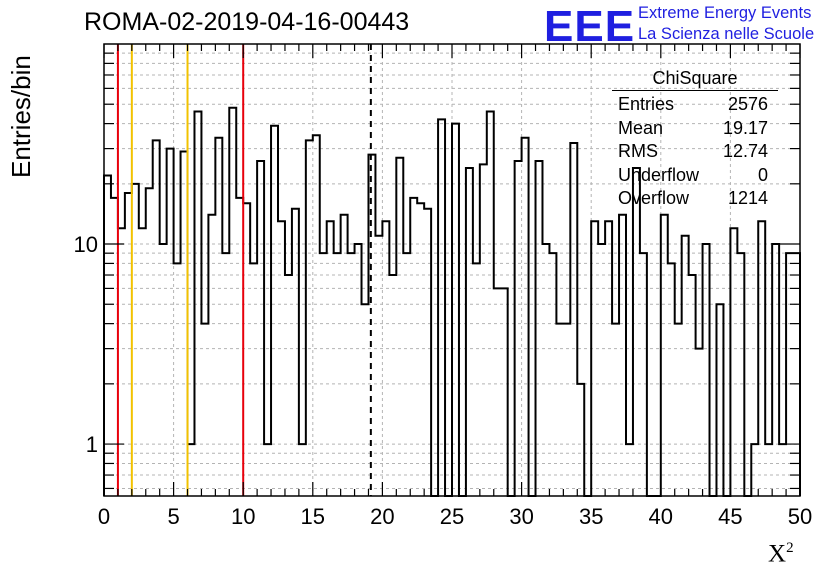  I want to click on x-axis-label: X2, so click(781, 554).